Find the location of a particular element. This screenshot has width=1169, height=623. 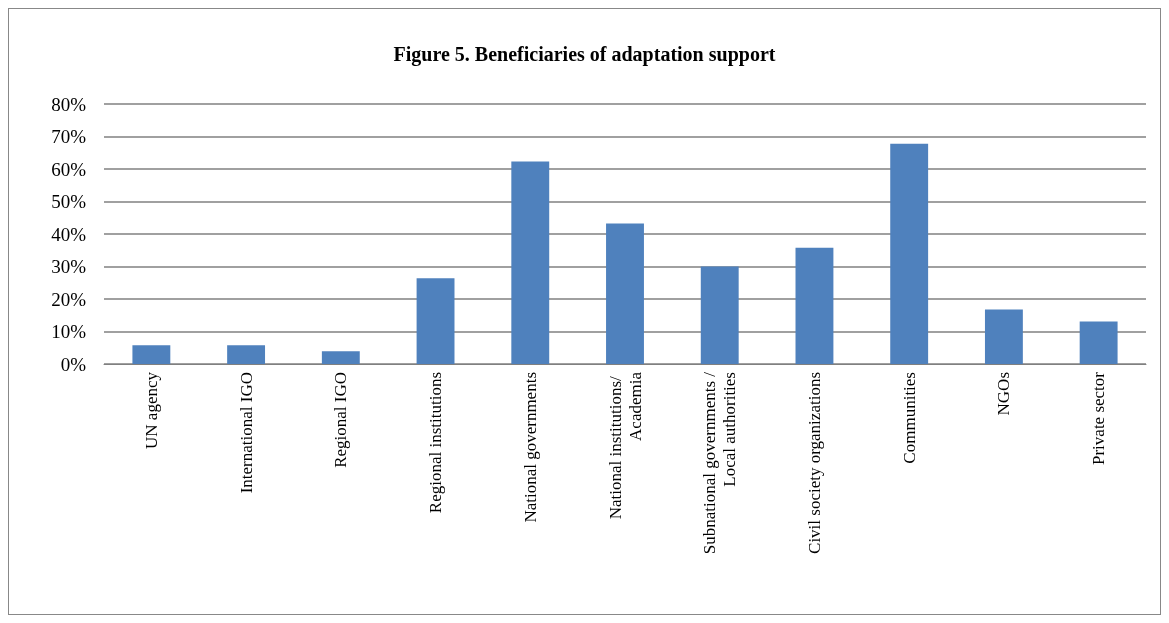

x-tick-label: Regional IGO is located at coordinates (341, 420).